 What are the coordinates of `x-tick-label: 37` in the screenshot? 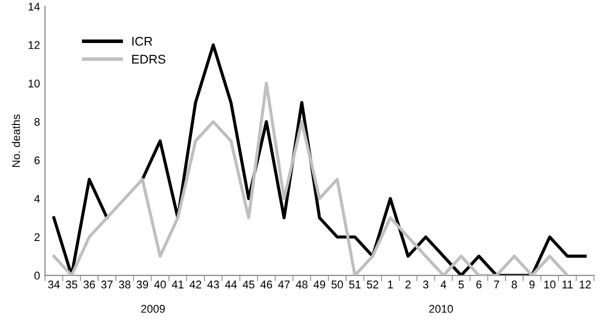 It's located at (107, 284).